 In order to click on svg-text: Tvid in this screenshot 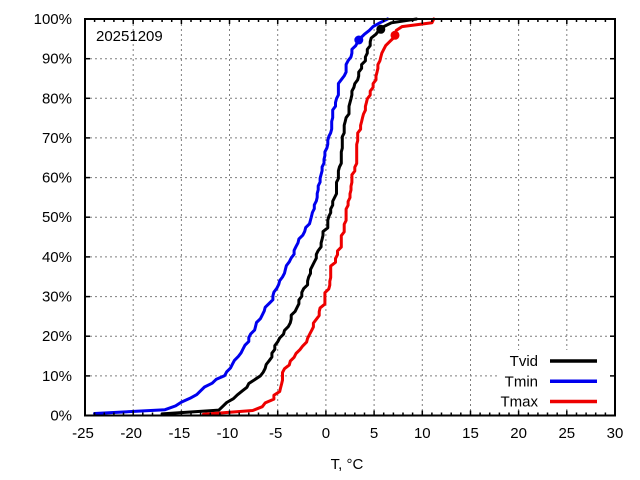, I will do `click(524, 361)`.